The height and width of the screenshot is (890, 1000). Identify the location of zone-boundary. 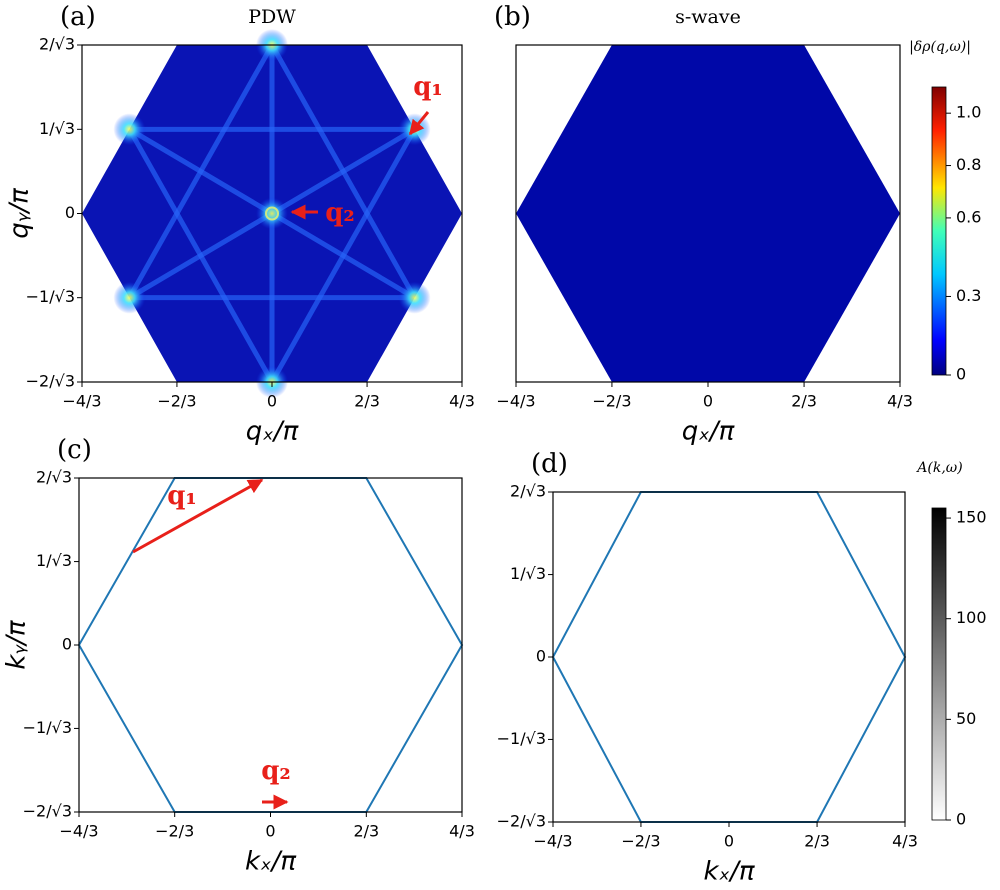
(729, 657).